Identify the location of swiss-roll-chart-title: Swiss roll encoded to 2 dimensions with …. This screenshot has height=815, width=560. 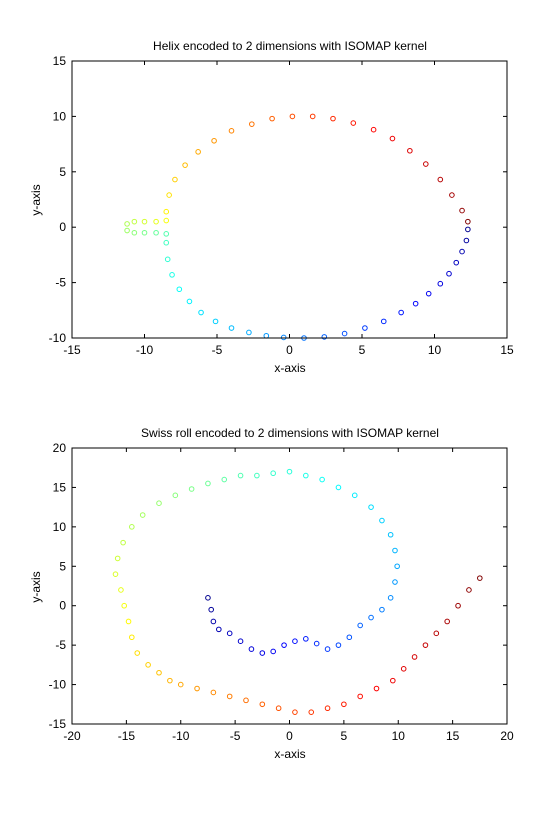
(290, 433).